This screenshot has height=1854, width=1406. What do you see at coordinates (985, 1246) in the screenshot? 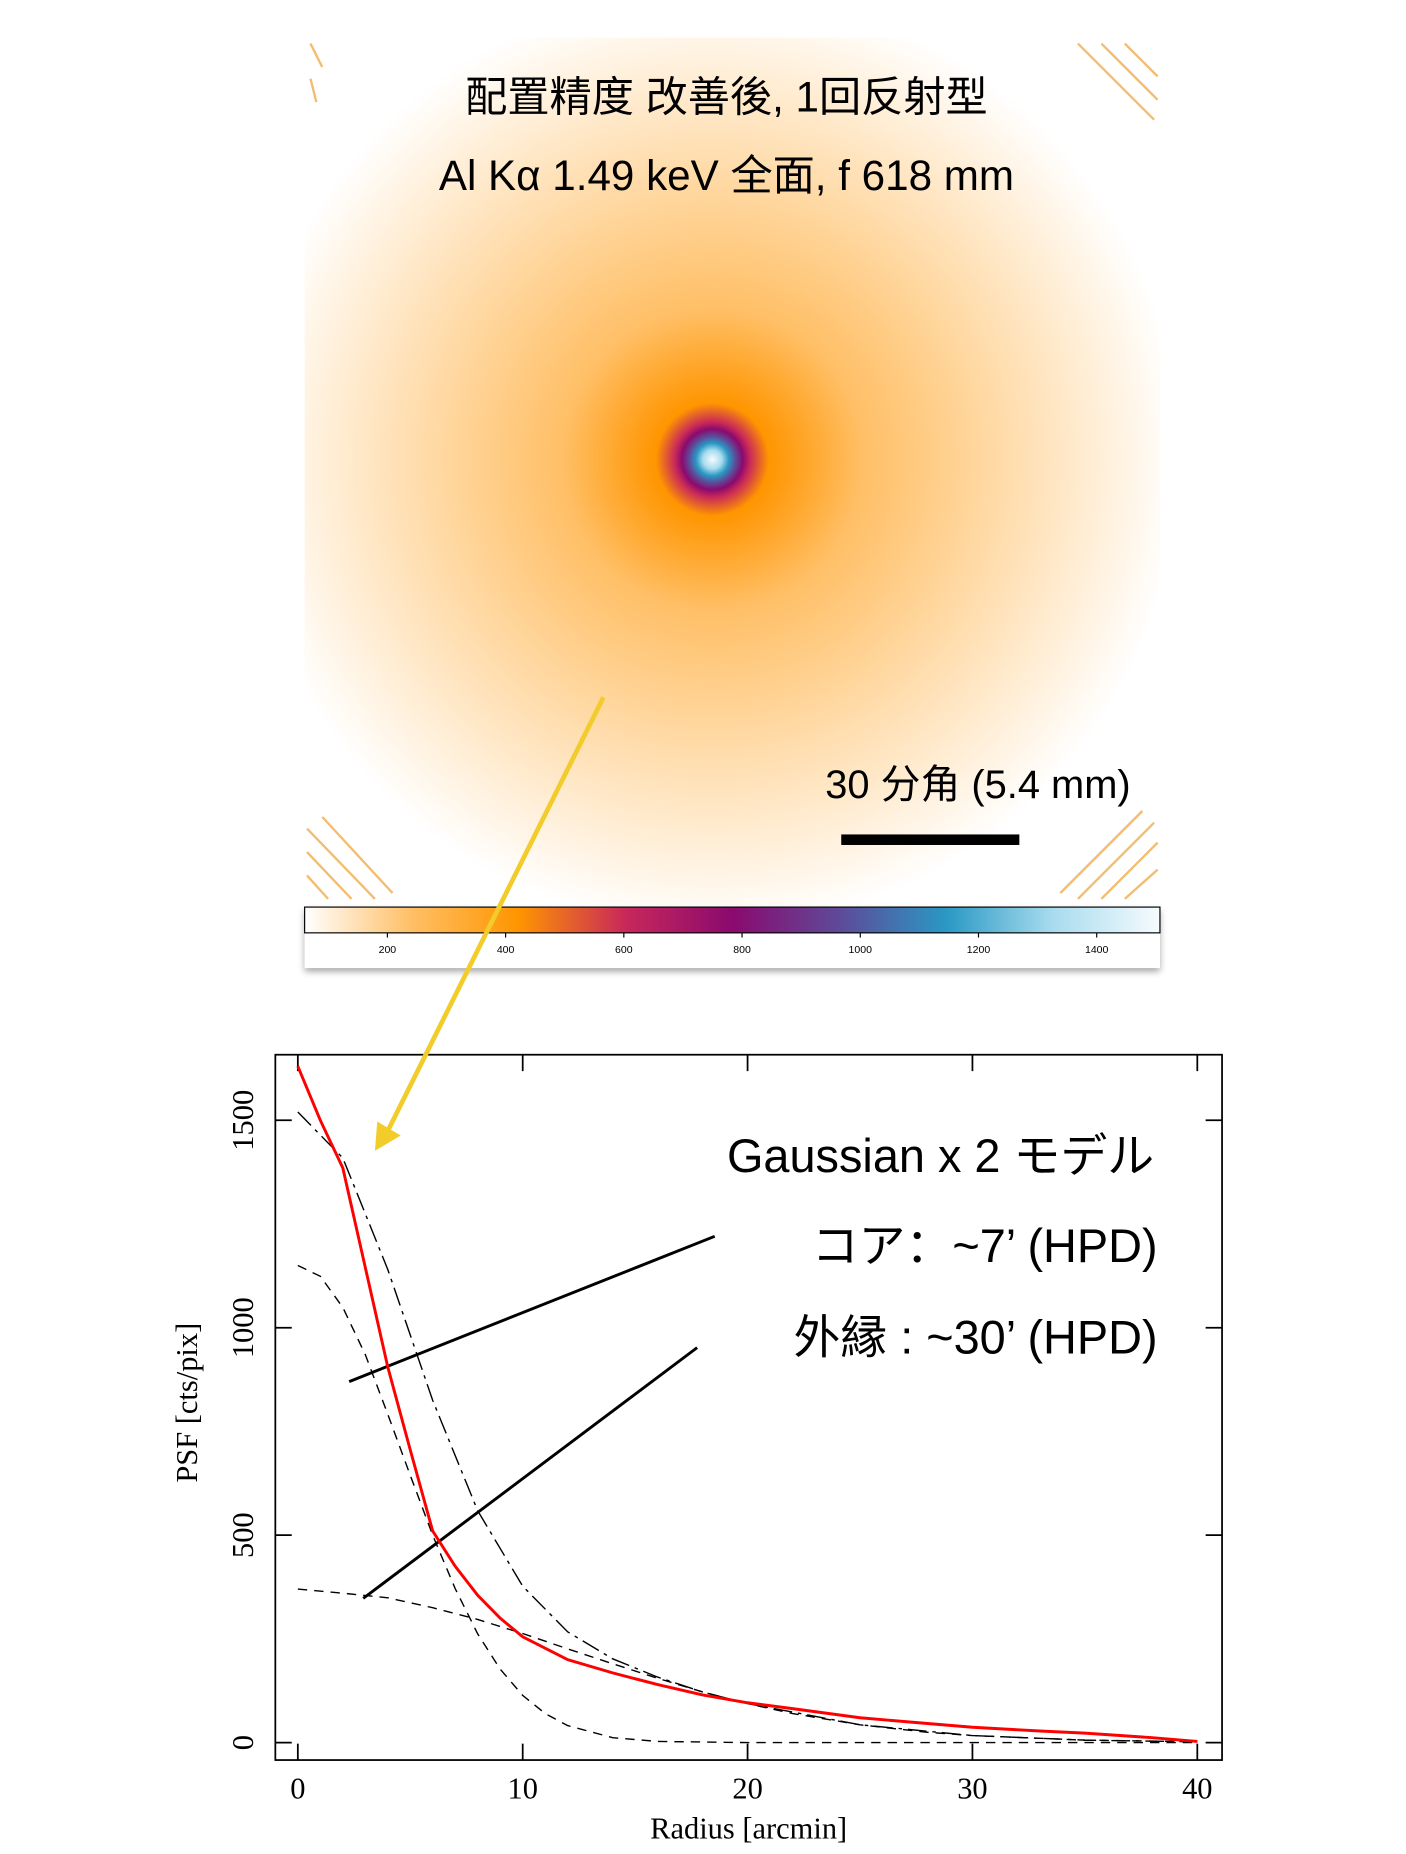
I see `annotation: コア：~7’ (HPD)` at bounding box center [985, 1246].